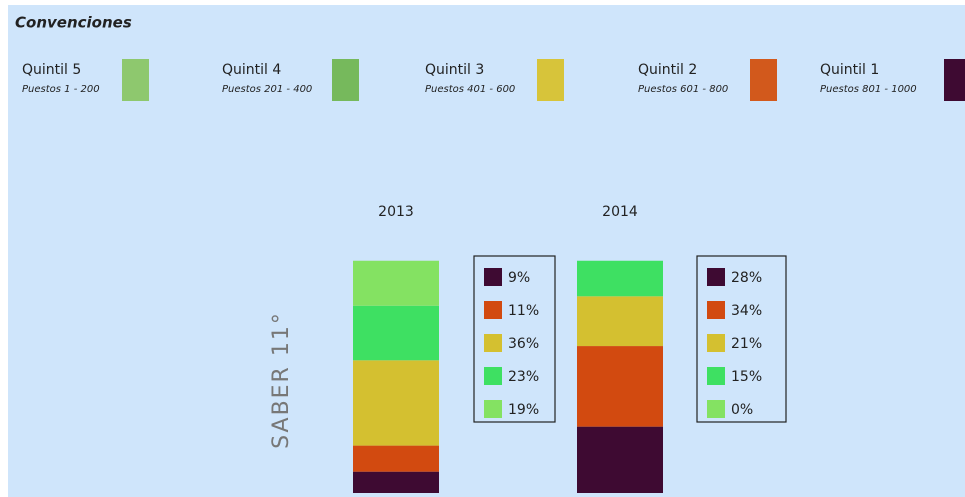 This screenshot has width=965, height=497. What do you see at coordinates (51, 70) in the screenshot?
I see `legend-name: Quintil 5` at bounding box center [51, 70].